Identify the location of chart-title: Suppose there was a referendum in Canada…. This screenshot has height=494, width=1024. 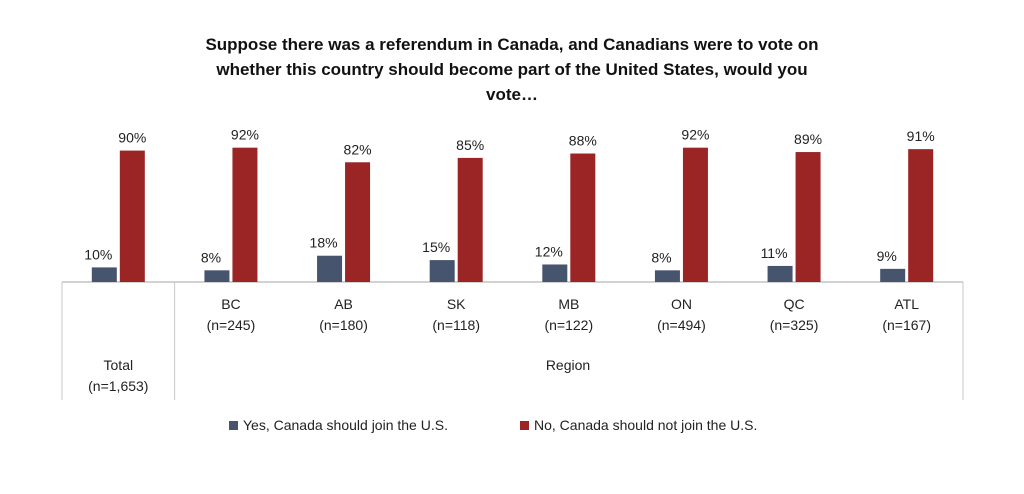
(511, 69).